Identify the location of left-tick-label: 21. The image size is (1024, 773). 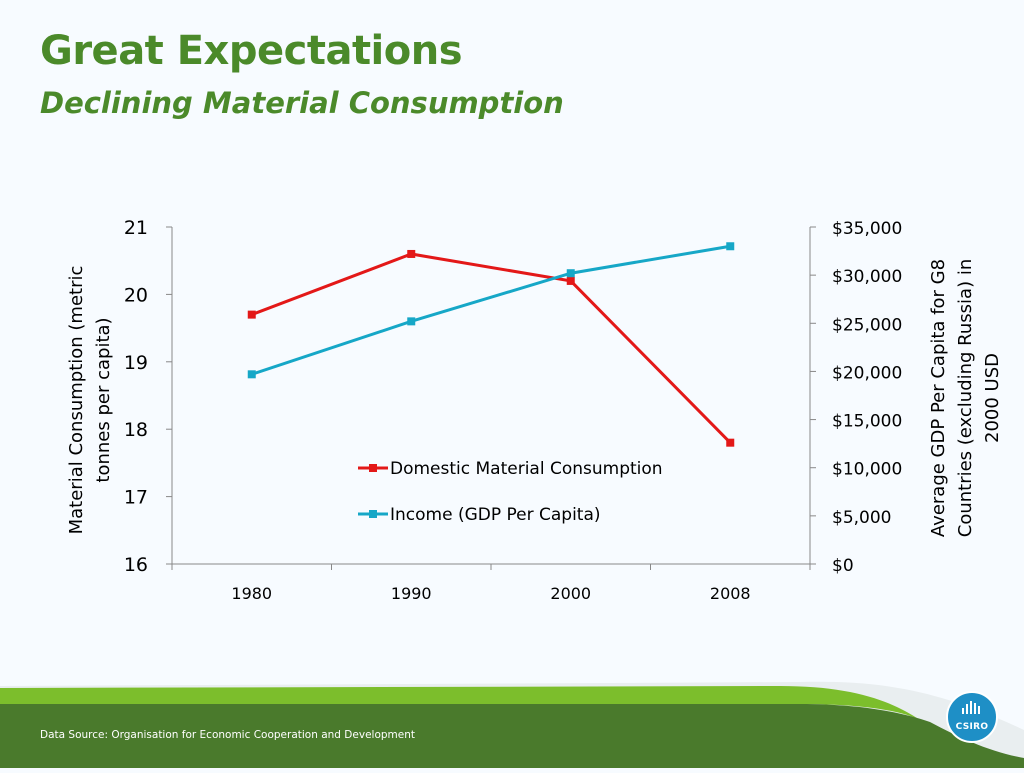
(136, 228).